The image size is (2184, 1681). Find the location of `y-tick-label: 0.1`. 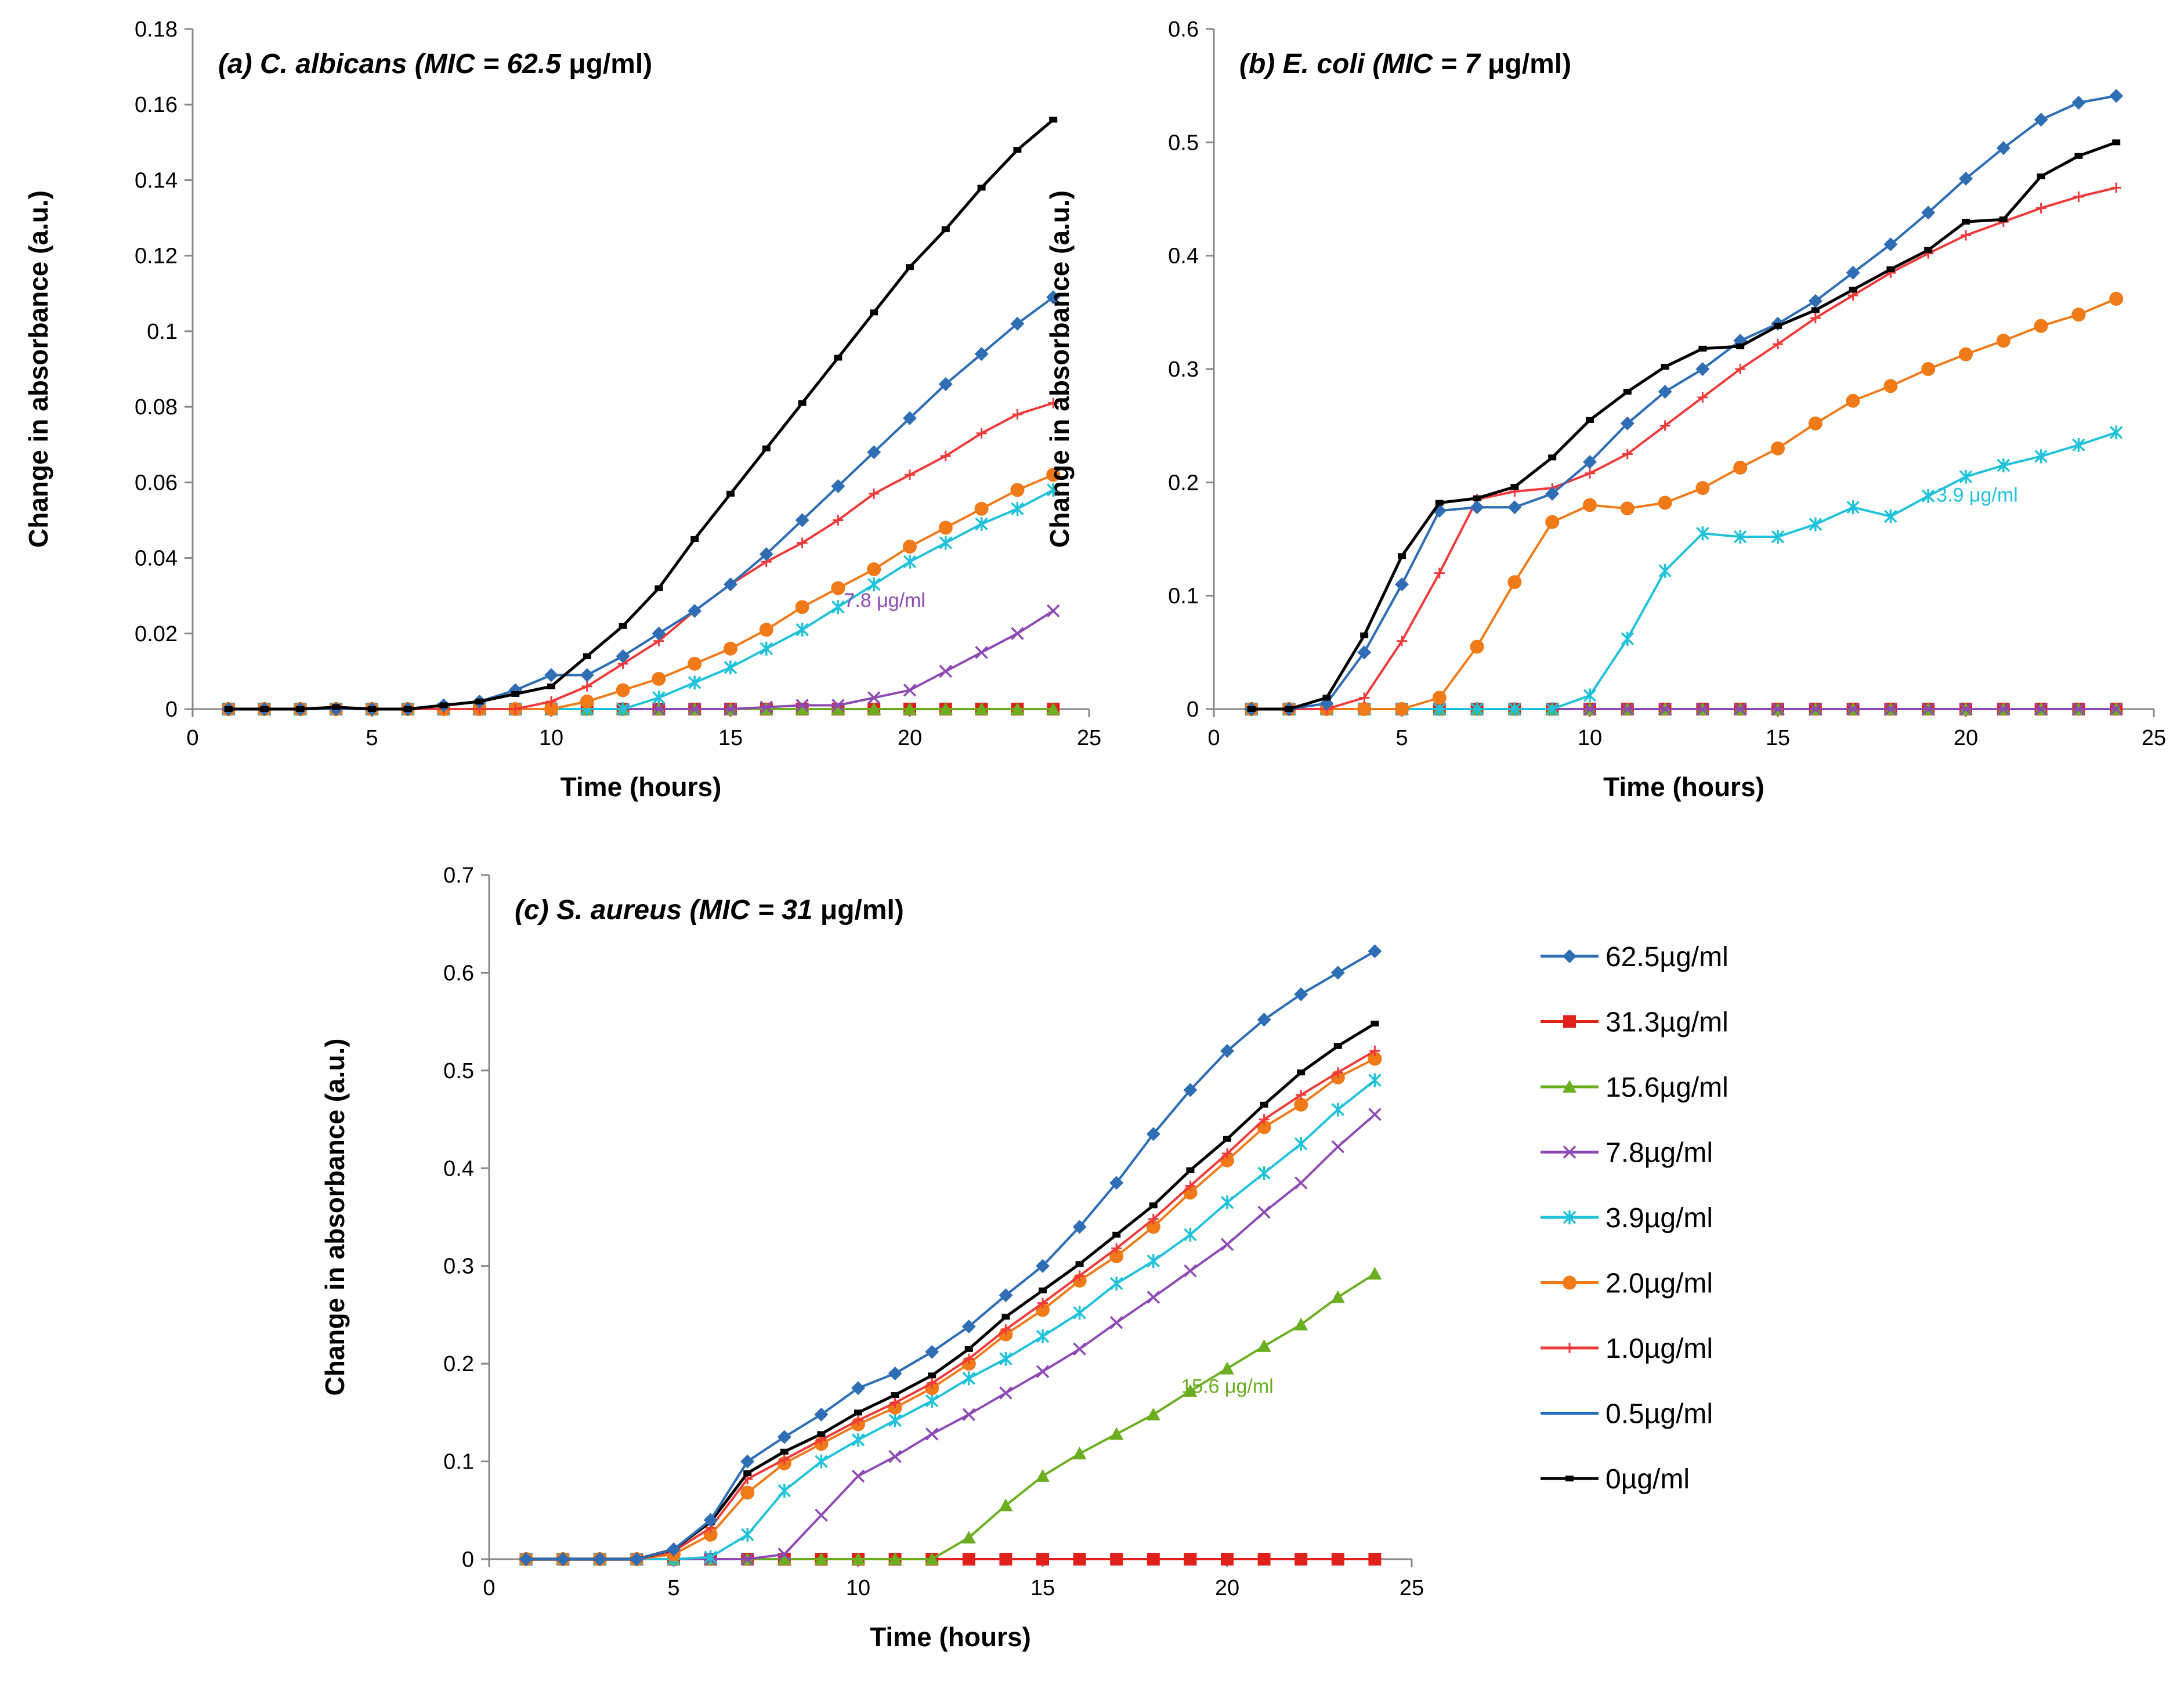

y-tick-label: 0.1 is located at coordinates (459, 1462).